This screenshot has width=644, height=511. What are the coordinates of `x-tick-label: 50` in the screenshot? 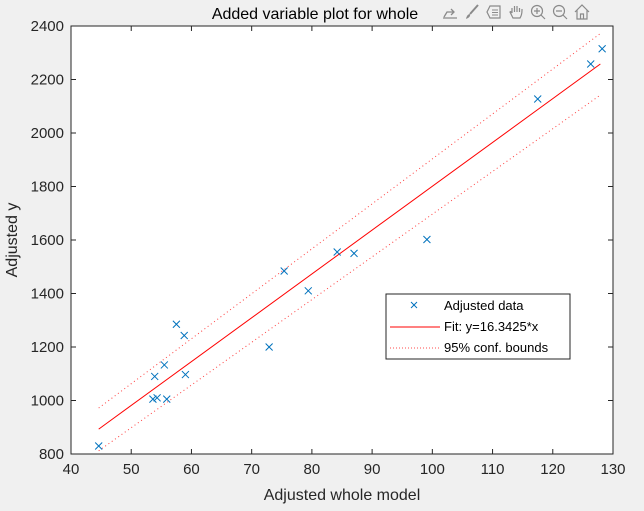 It's located at (131, 469).